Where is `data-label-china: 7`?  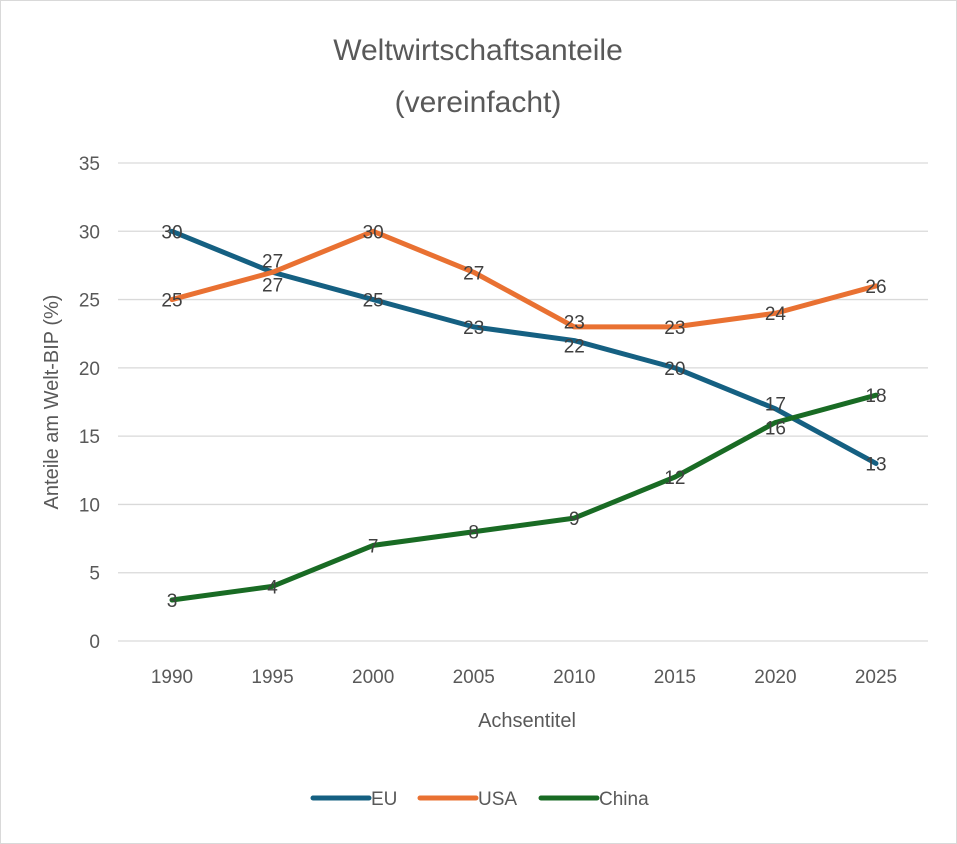
data-label-china: 7 is located at coordinates (373, 546).